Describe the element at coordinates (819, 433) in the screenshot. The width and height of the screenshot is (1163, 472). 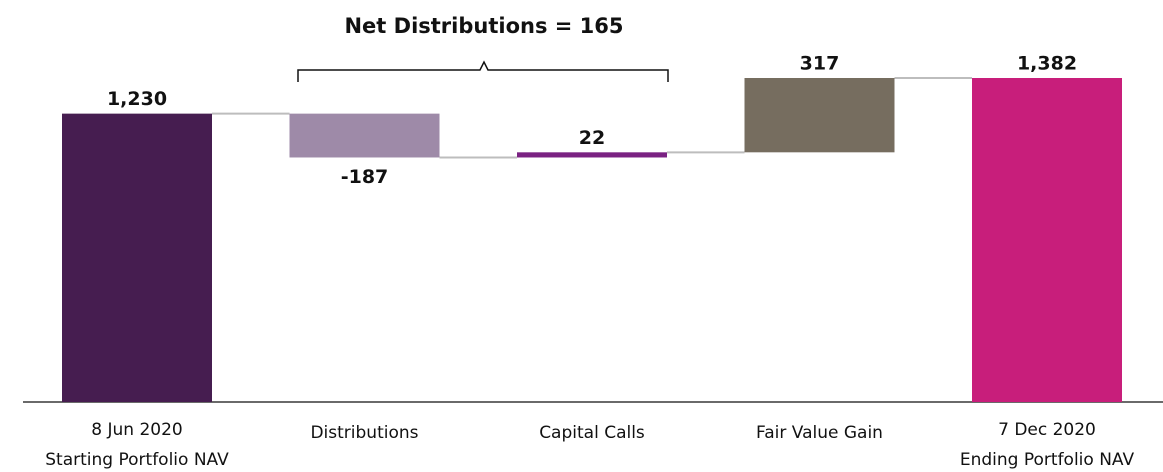
I see `x-tick-label: Fair Value Gain` at that location.